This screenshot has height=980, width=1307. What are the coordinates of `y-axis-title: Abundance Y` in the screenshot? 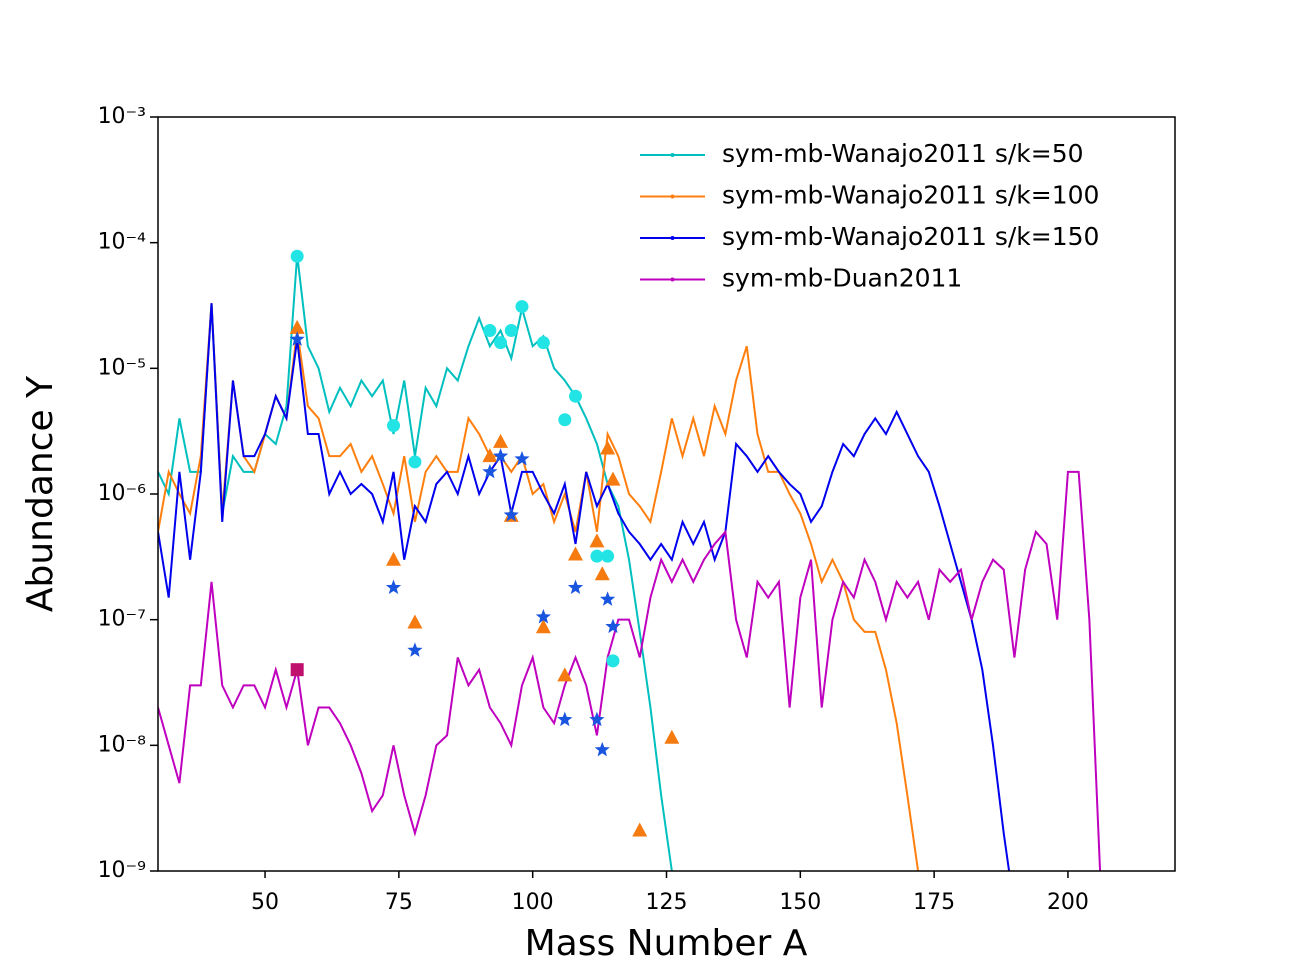 It's located at (40, 493).